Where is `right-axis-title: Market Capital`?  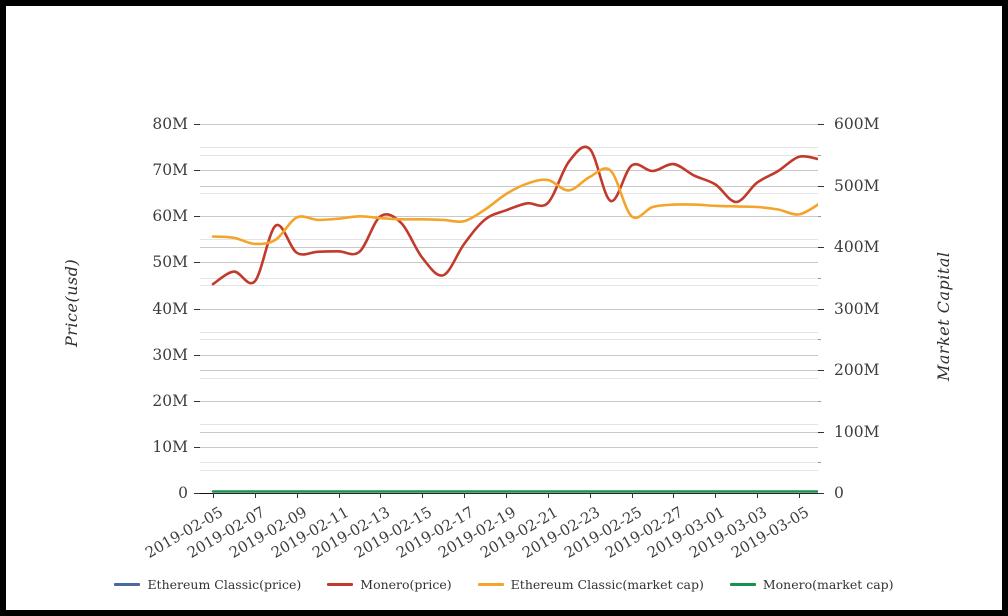 right-axis-title: Market Capital is located at coordinates (943, 316).